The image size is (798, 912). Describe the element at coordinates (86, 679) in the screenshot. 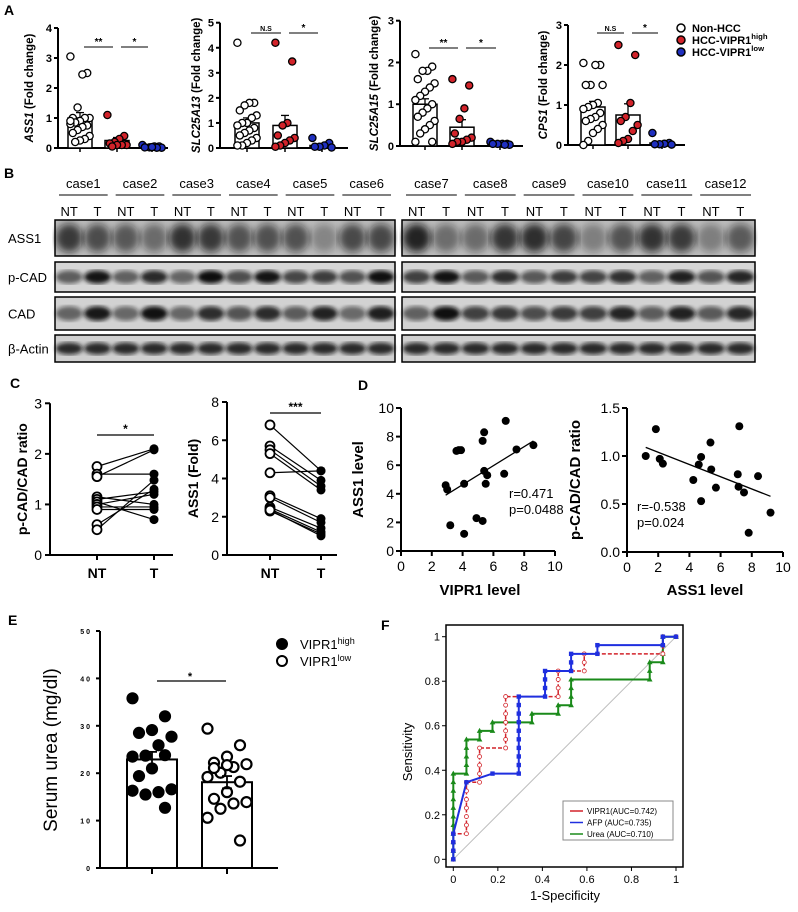

I see `y-tick-label: 40` at that location.